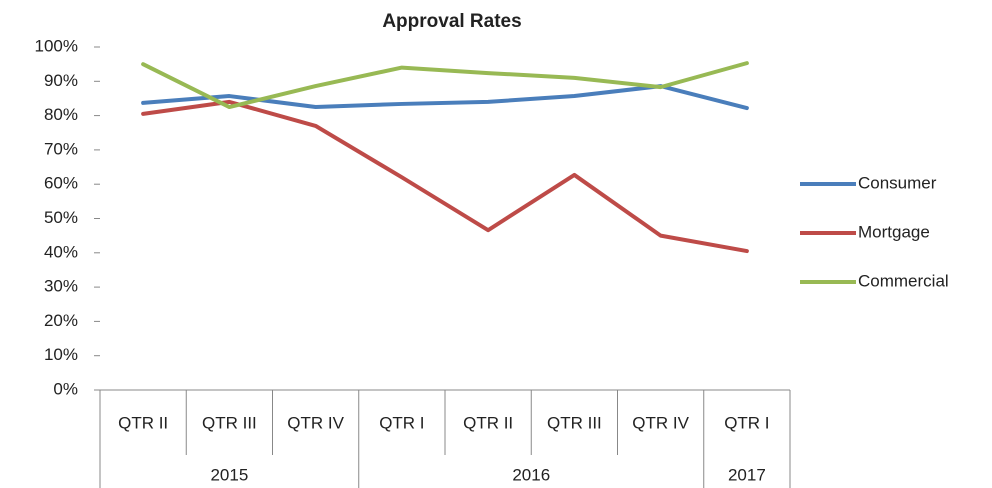 The width and height of the screenshot is (992, 488). Describe the element at coordinates (61, 148) in the screenshot. I see `y-tick-label: 70%` at that location.